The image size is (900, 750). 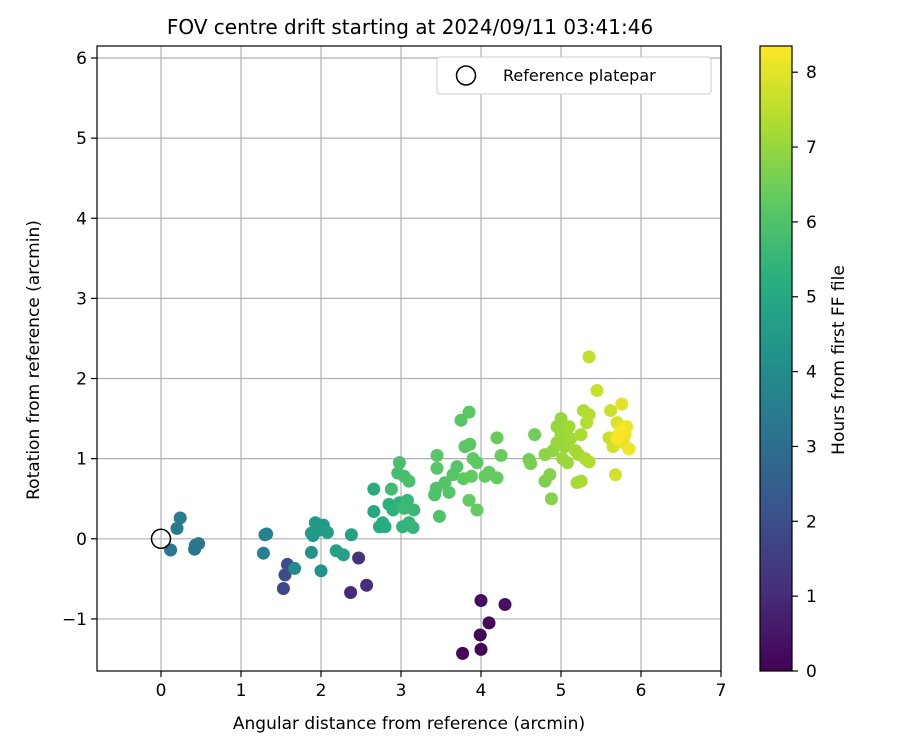 I want to click on colorbar-tick-label: 0, so click(x=811, y=672).